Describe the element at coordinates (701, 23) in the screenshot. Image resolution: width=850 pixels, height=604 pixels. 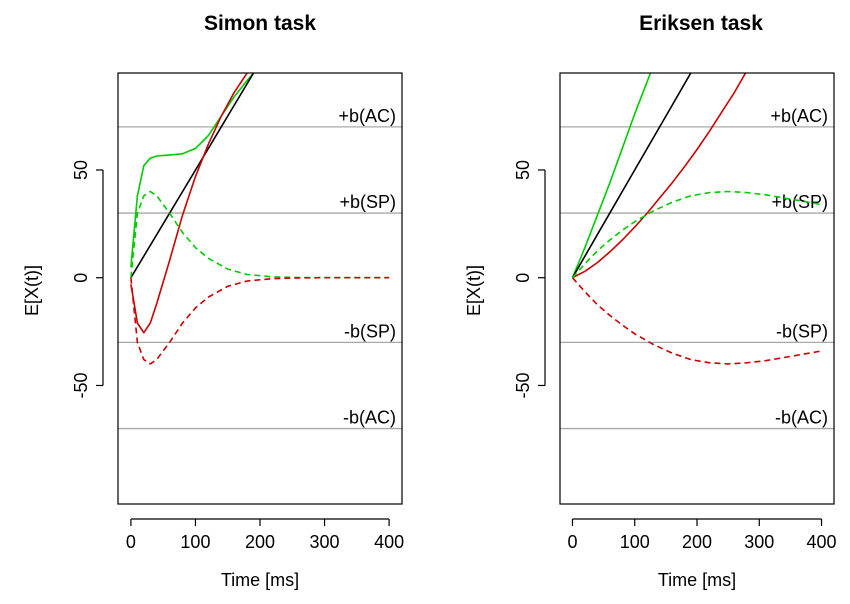
I see `chart-title: Eriksen task` at that location.